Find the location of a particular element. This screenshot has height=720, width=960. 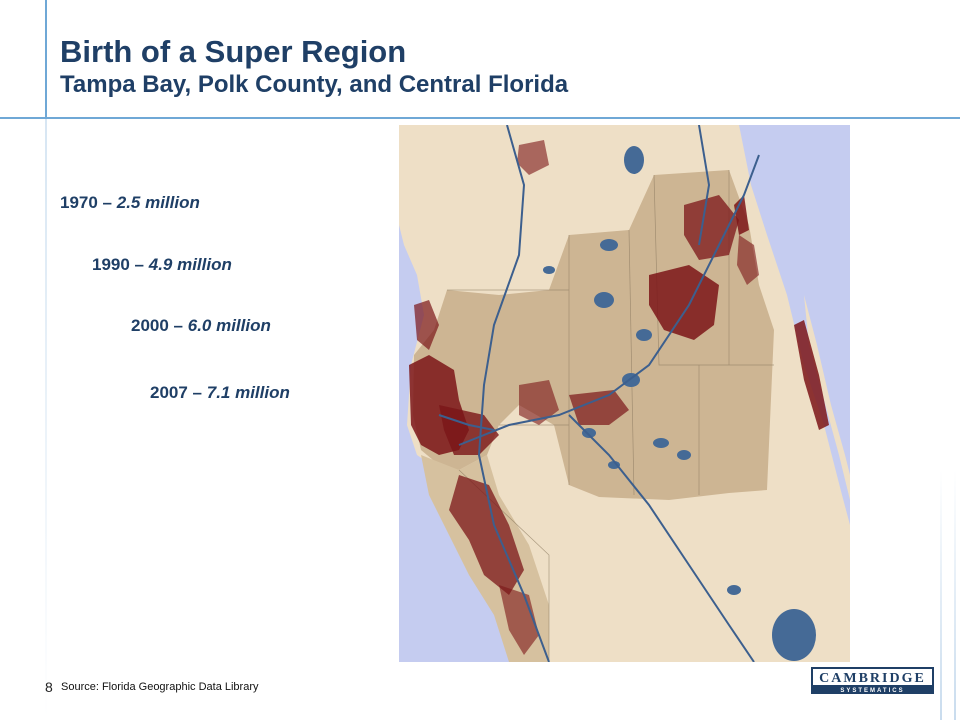

page-number: 8 is located at coordinates (49, 687).